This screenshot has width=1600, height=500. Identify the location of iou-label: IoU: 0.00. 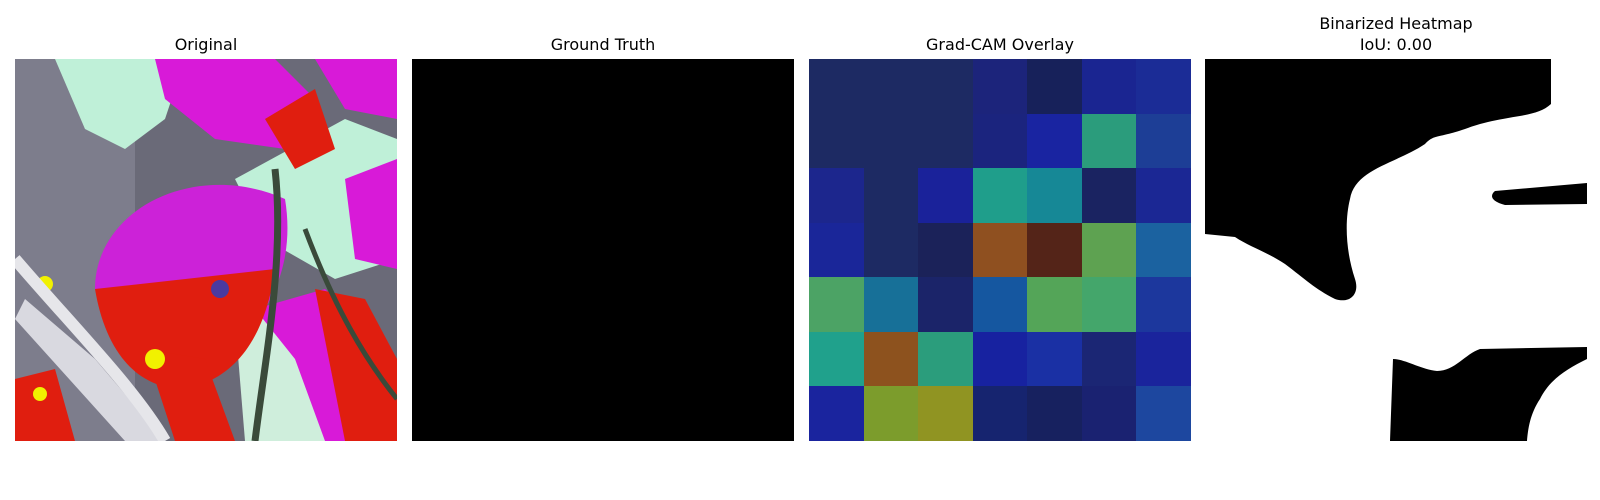
(1396, 44).